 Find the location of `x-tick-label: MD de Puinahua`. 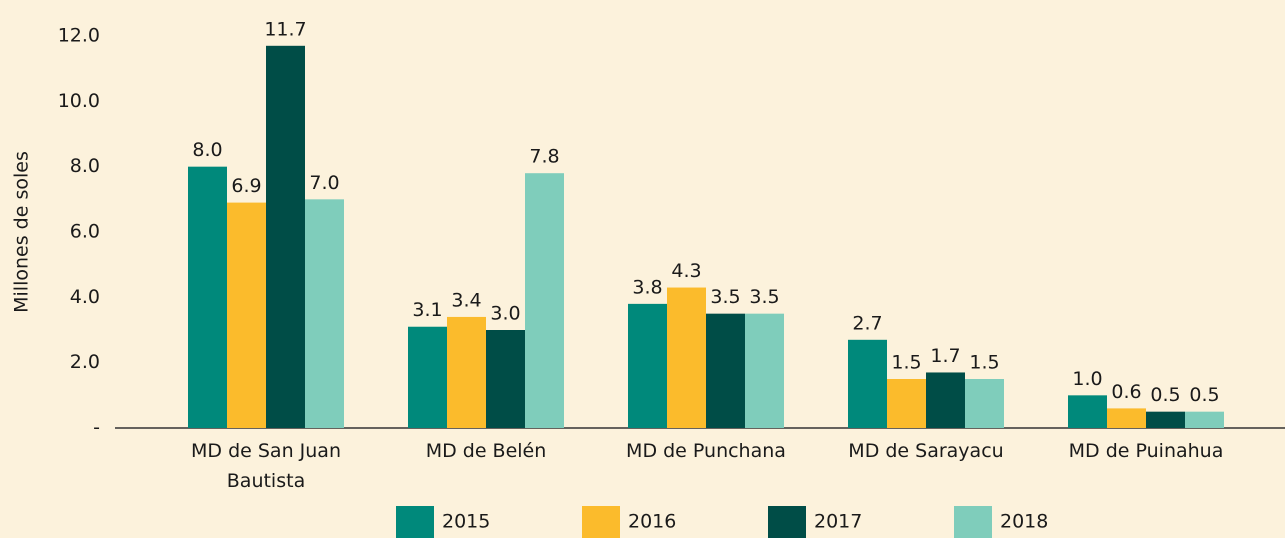

x-tick-label: MD de Puinahua is located at coordinates (1146, 451).